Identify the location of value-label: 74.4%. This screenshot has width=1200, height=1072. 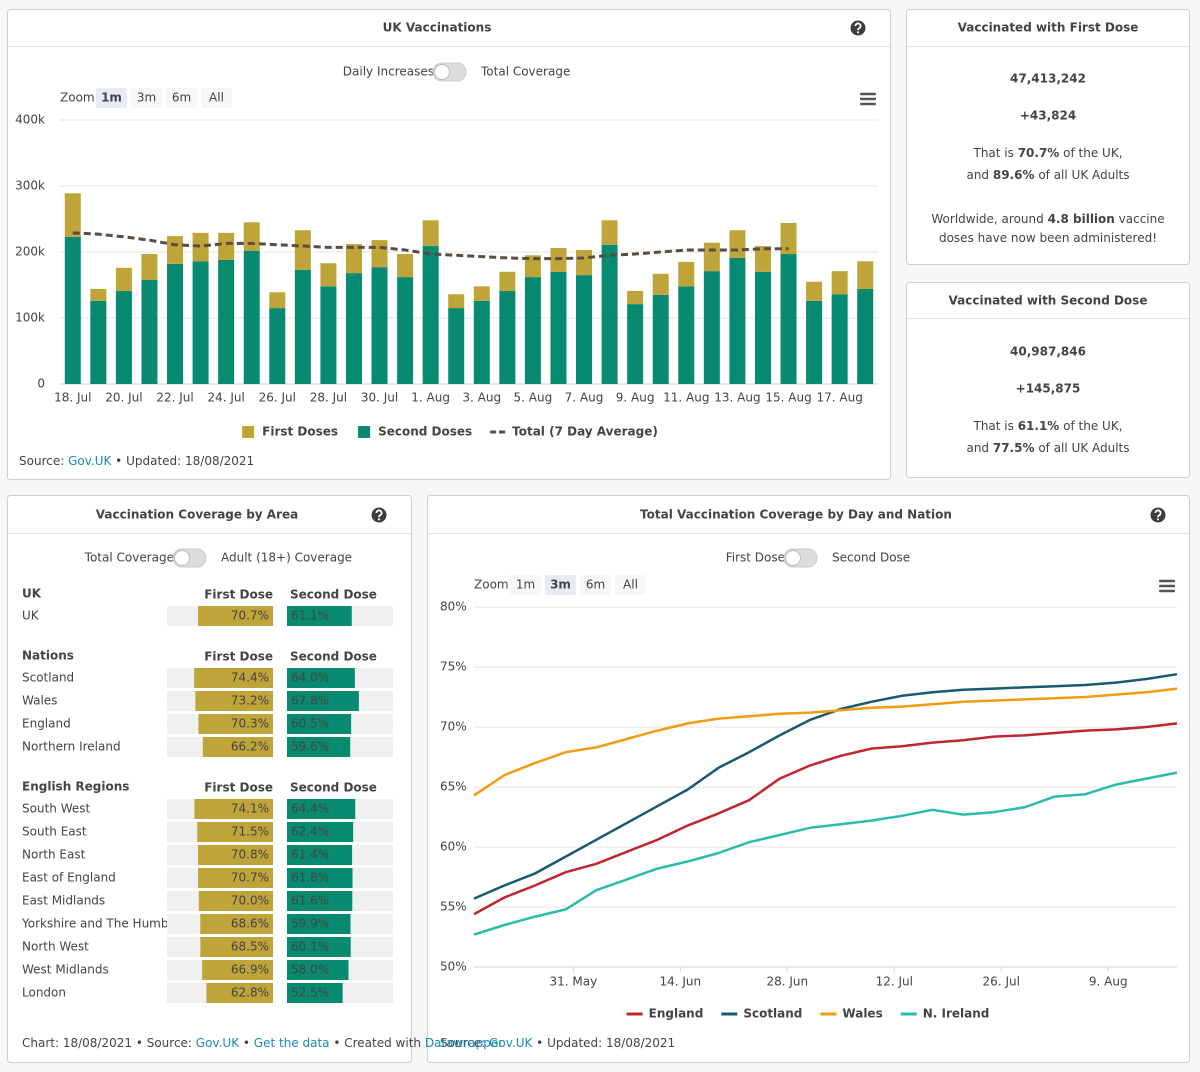
(250, 678).